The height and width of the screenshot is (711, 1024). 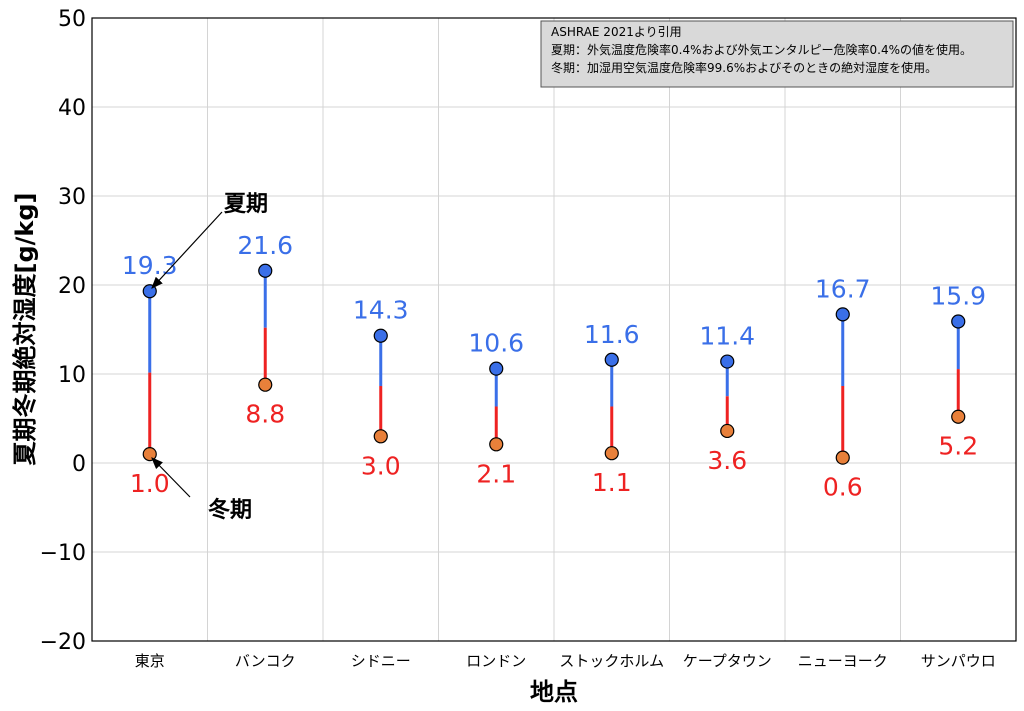 I want to click on y-tick-label: −10, so click(x=63, y=553).